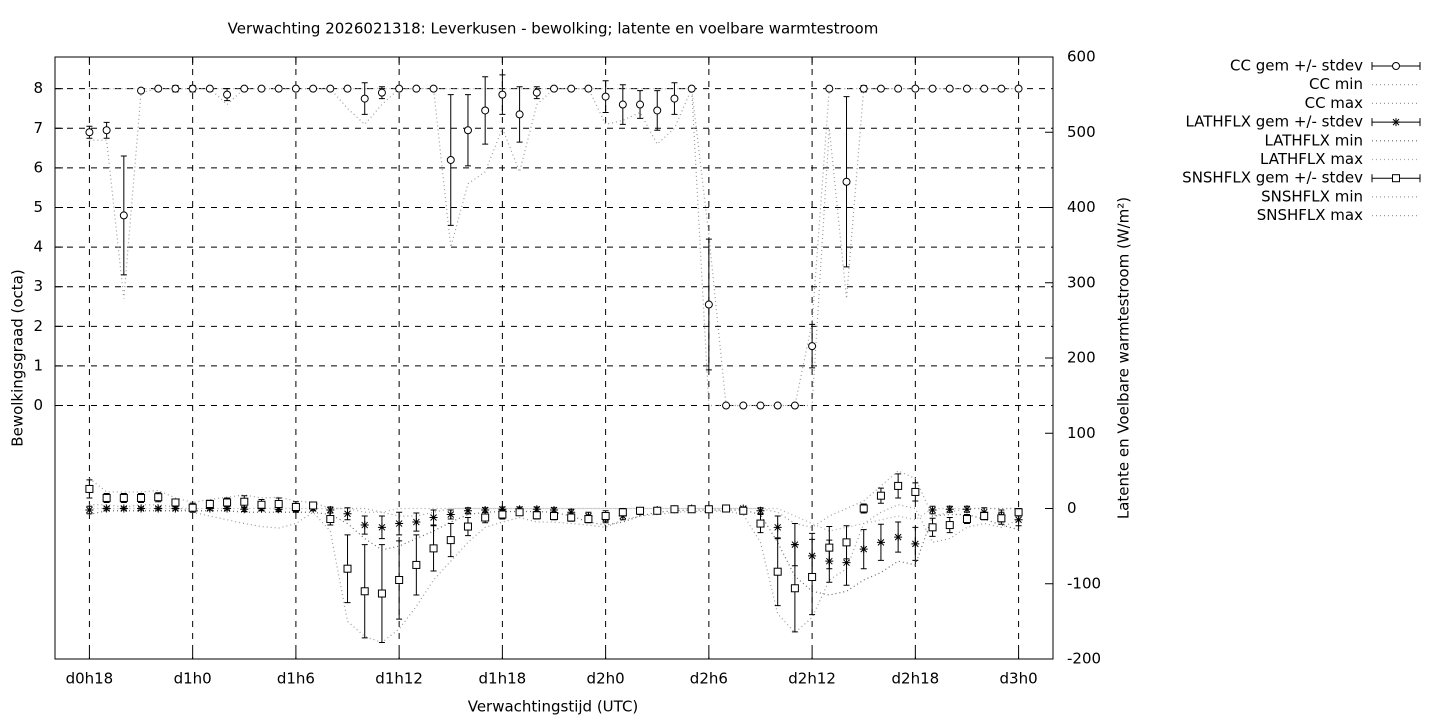 Image resolution: width=1440 pixels, height=720 pixels. I want to click on y2-tick-label: 100, so click(1081, 433).